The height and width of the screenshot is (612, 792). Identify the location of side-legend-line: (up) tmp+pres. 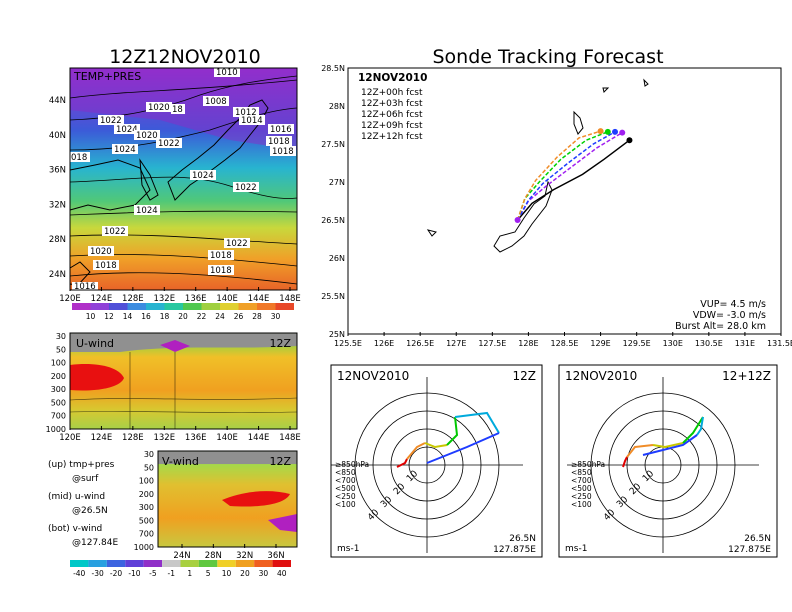
(81, 465).